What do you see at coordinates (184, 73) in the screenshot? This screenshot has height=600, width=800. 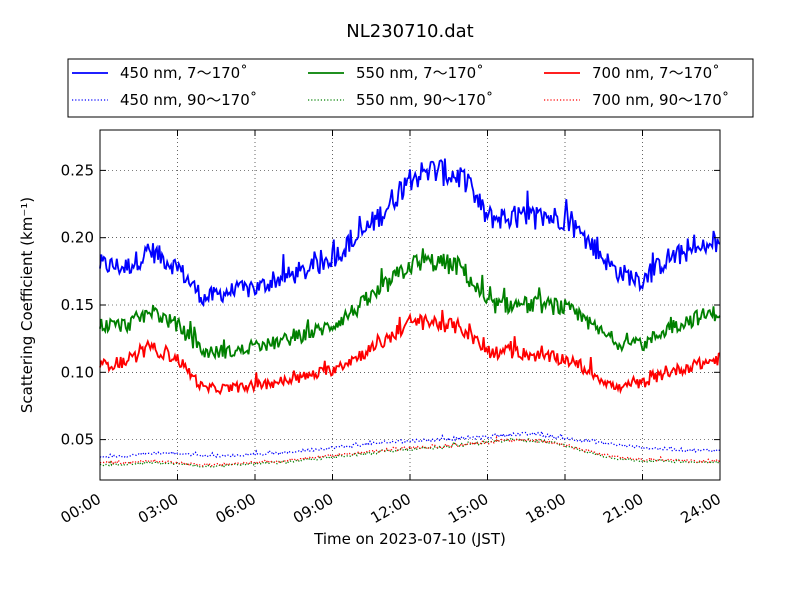 I see `legend-label: 450 nm, 7～170˚` at bounding box center [184, 73].